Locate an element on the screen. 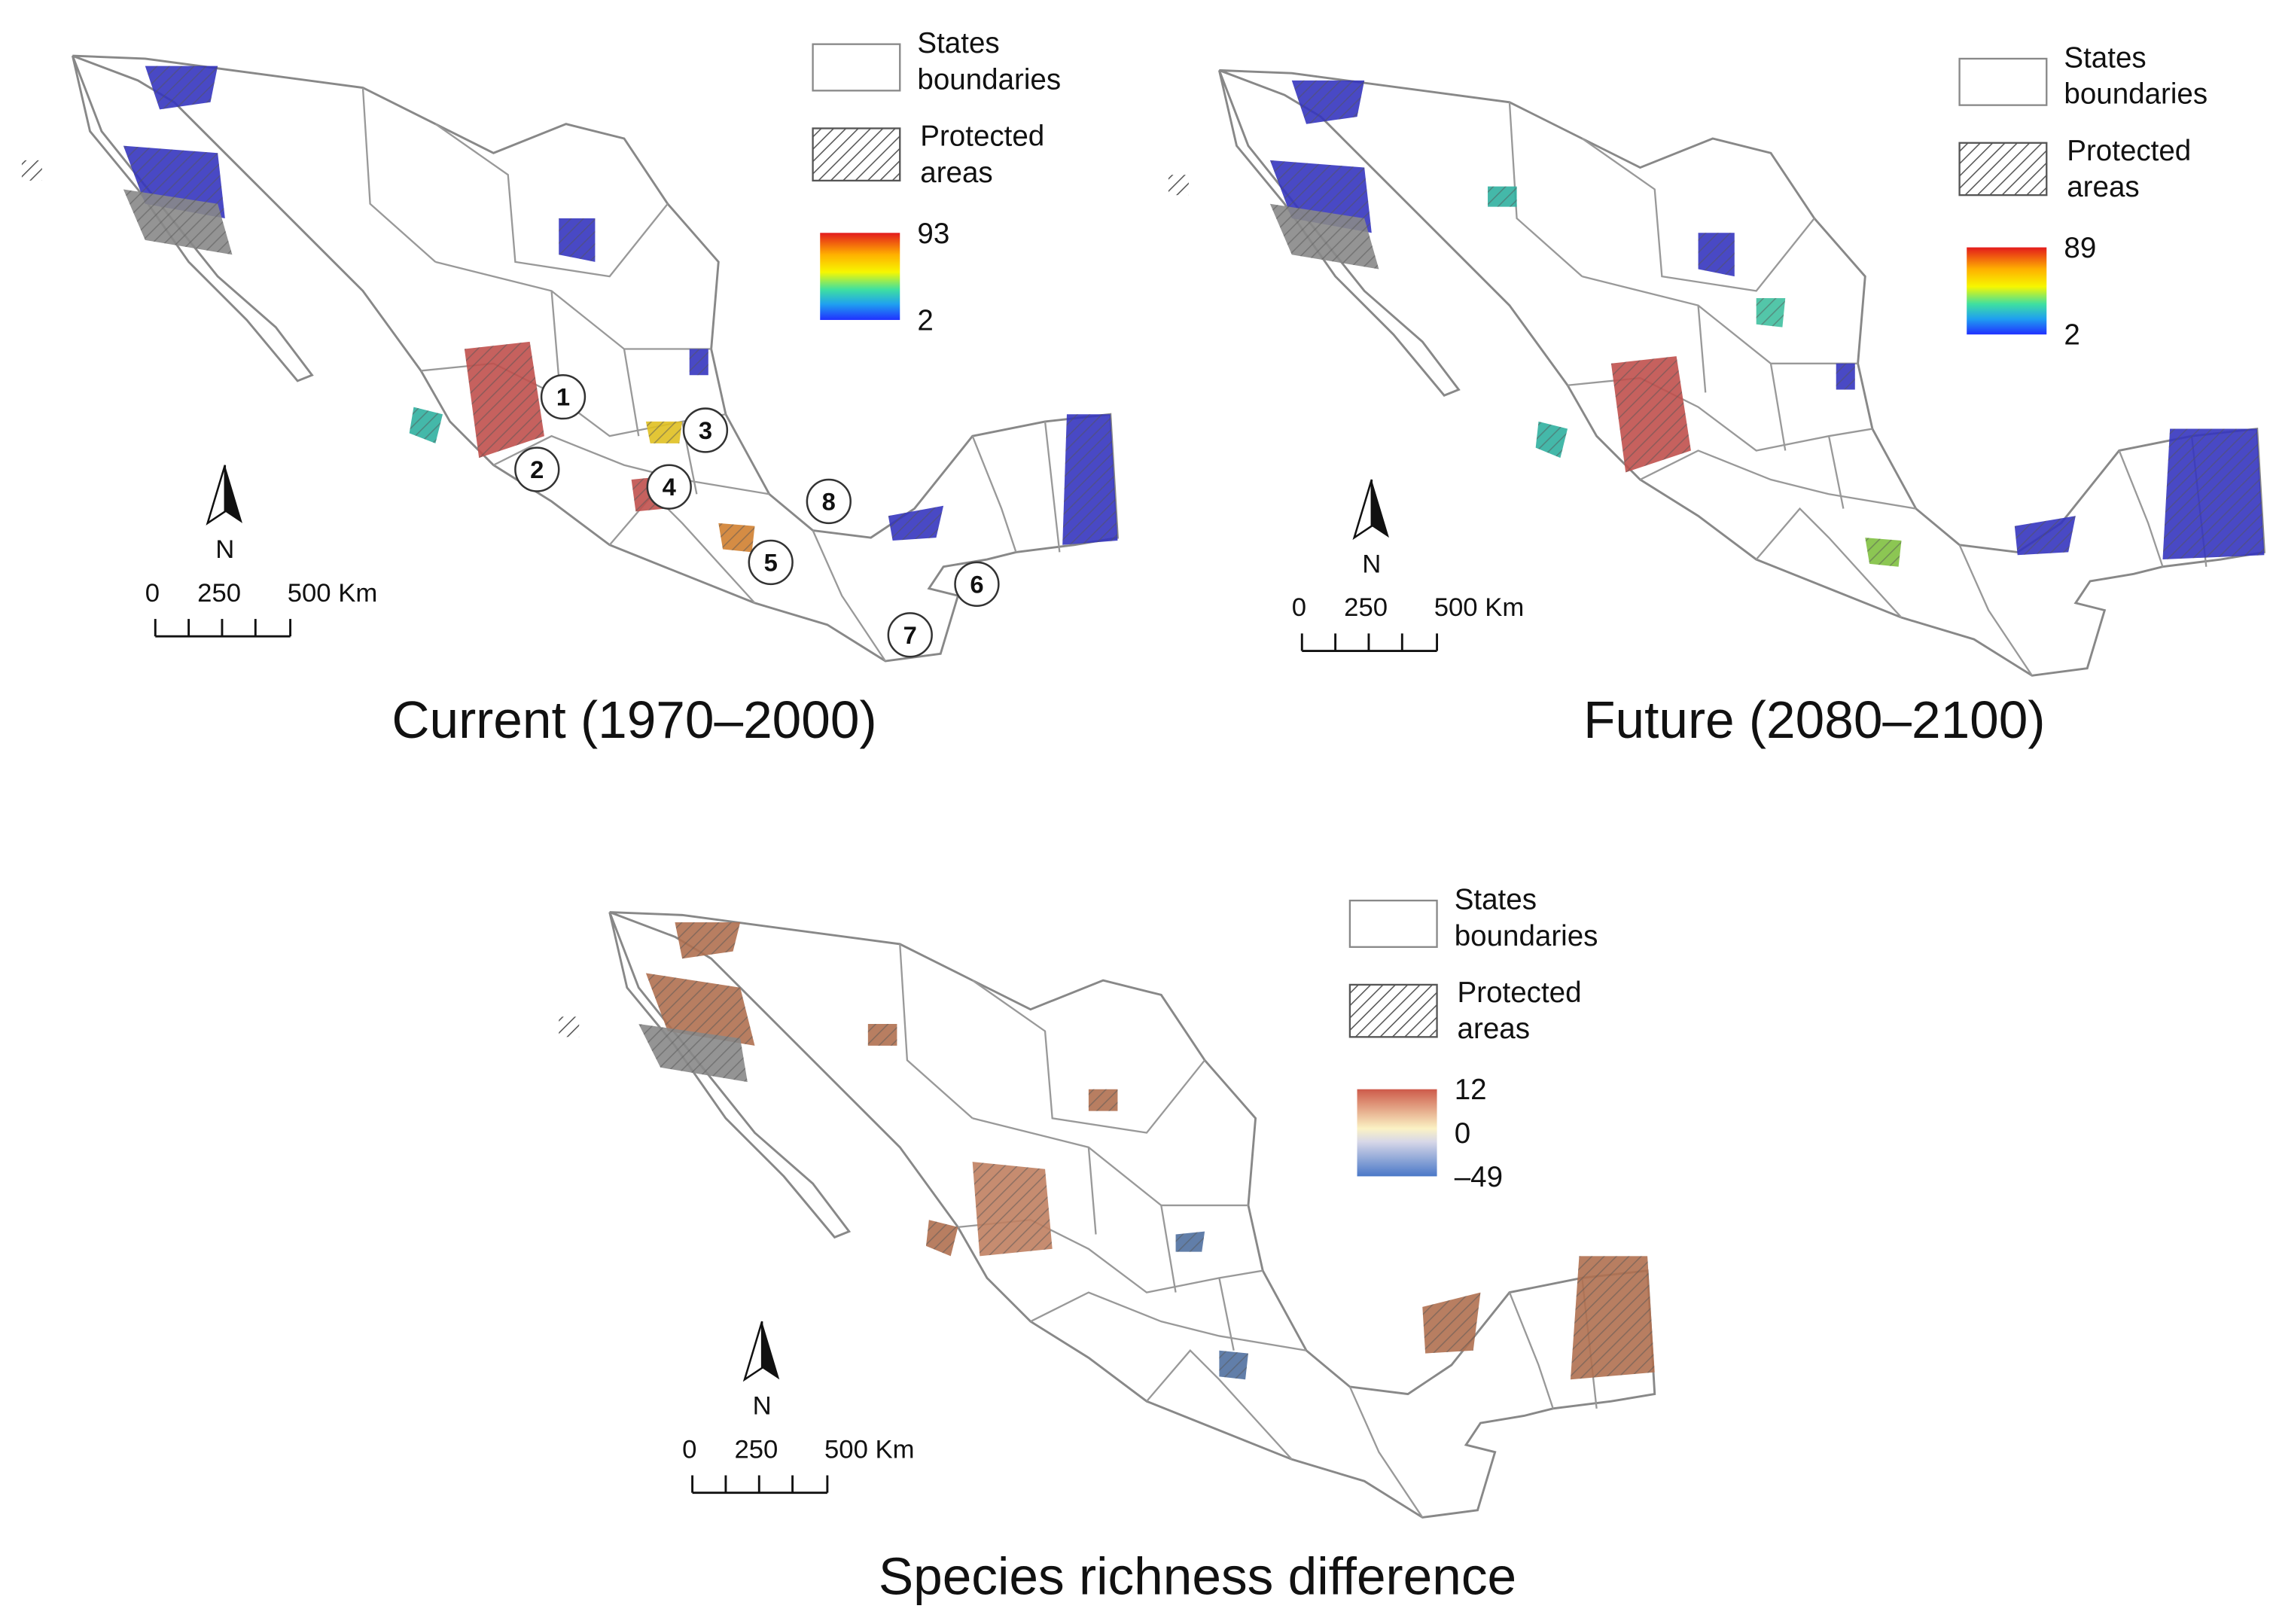 The height and width of the screenshot is (1624, 2273). colorbar-label: 89 is located at coordinates (2080, 248).